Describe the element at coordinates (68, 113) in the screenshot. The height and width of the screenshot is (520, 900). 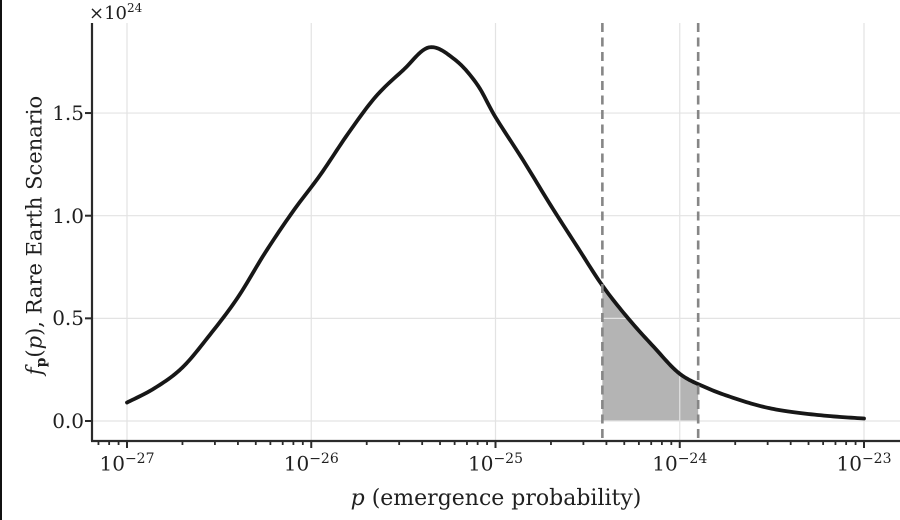
I see `y-tick-label: 1.5` at that location.